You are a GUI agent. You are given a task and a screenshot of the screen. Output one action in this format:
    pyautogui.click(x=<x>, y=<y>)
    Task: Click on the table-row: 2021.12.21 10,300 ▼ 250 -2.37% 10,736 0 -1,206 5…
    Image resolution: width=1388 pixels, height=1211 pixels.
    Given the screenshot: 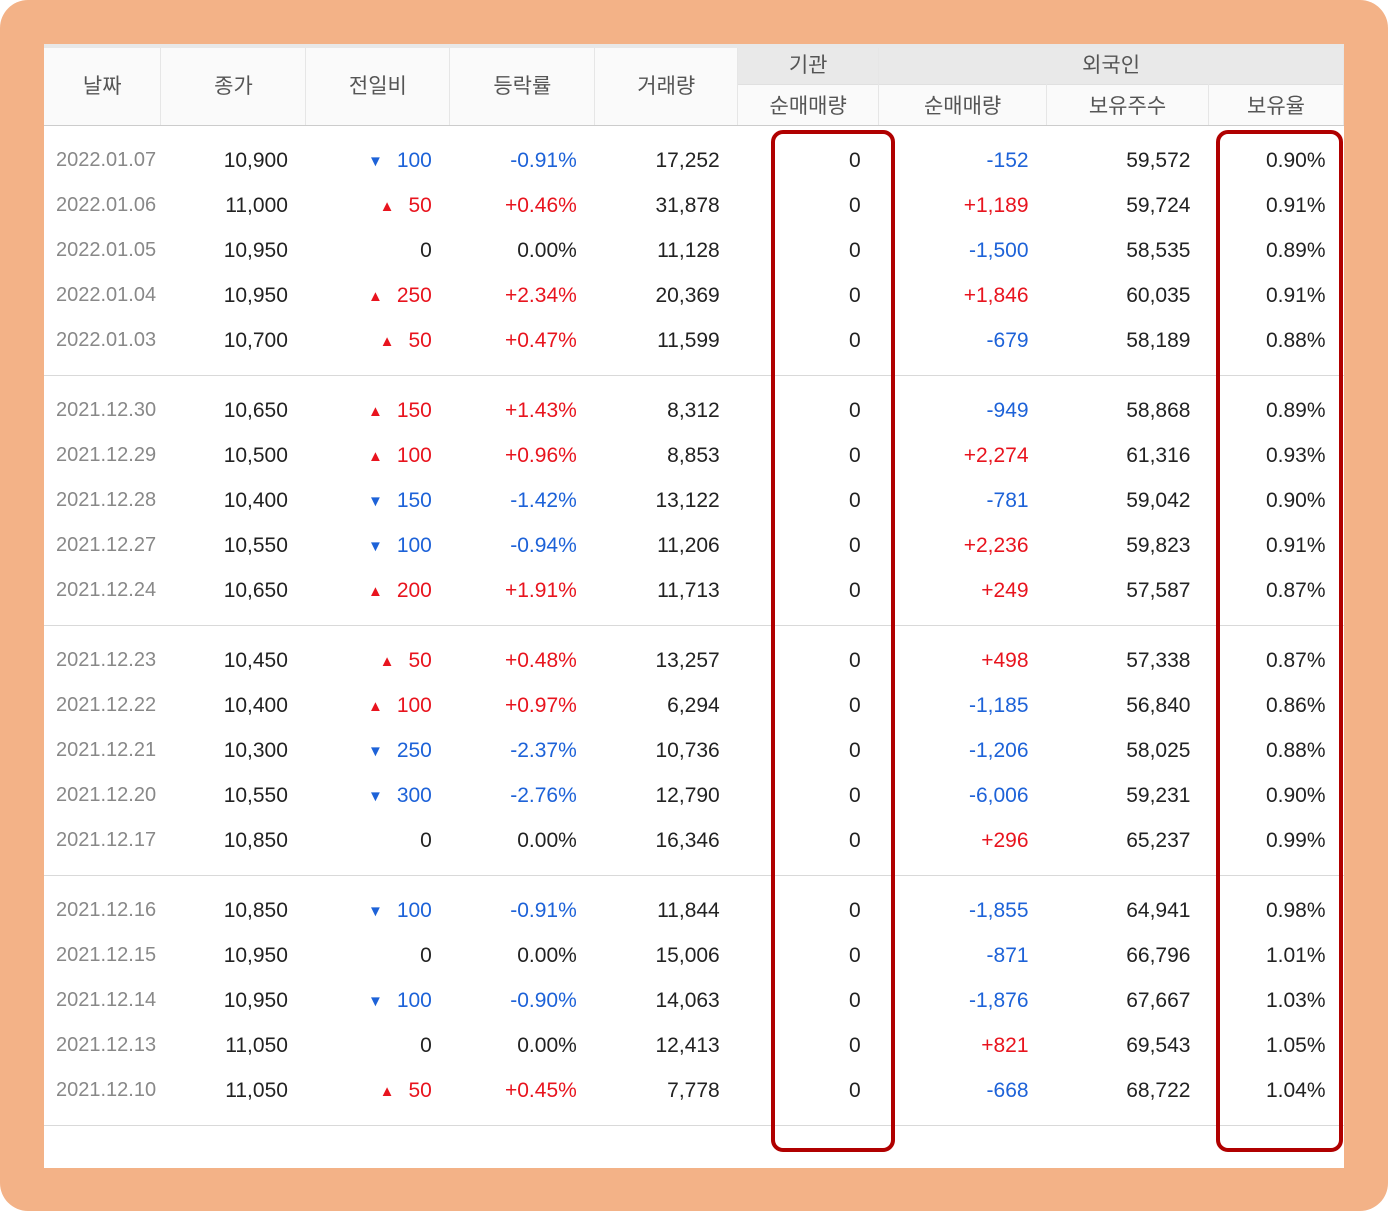 What is the action you would take?
    pyautogui.click(x=694, y=750)
    